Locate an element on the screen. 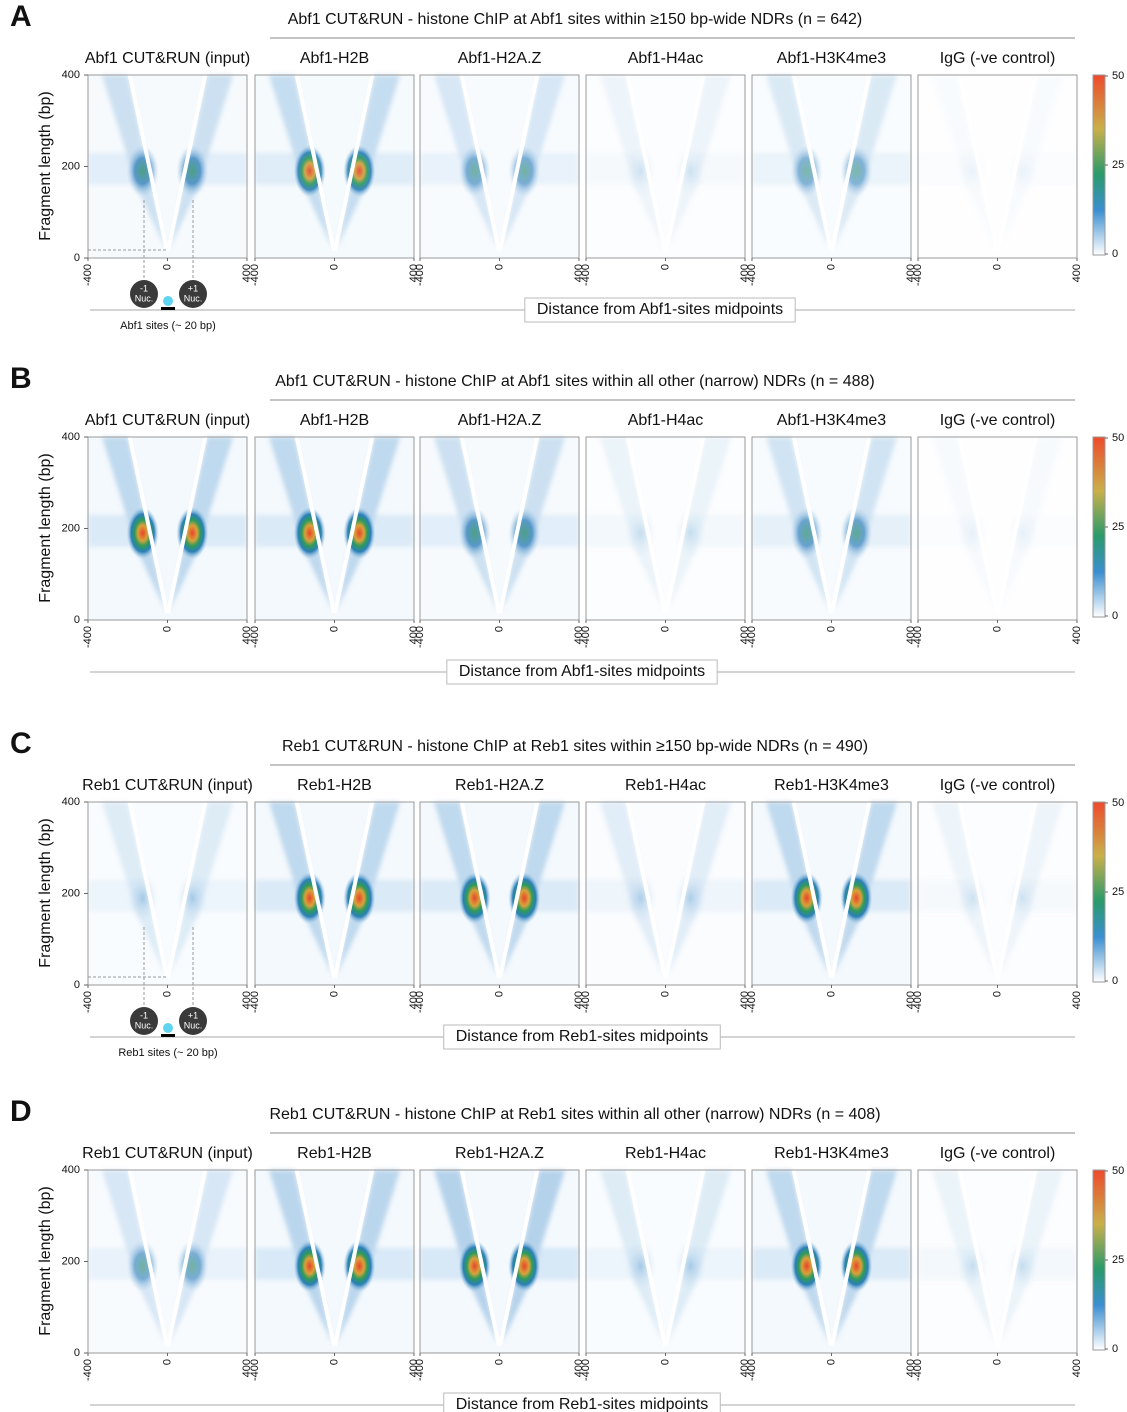 Image resolution: width=1127 pixels, height=1412 pixels. colorbar-tick-label: 50 is located at coordinates (1118, 438).